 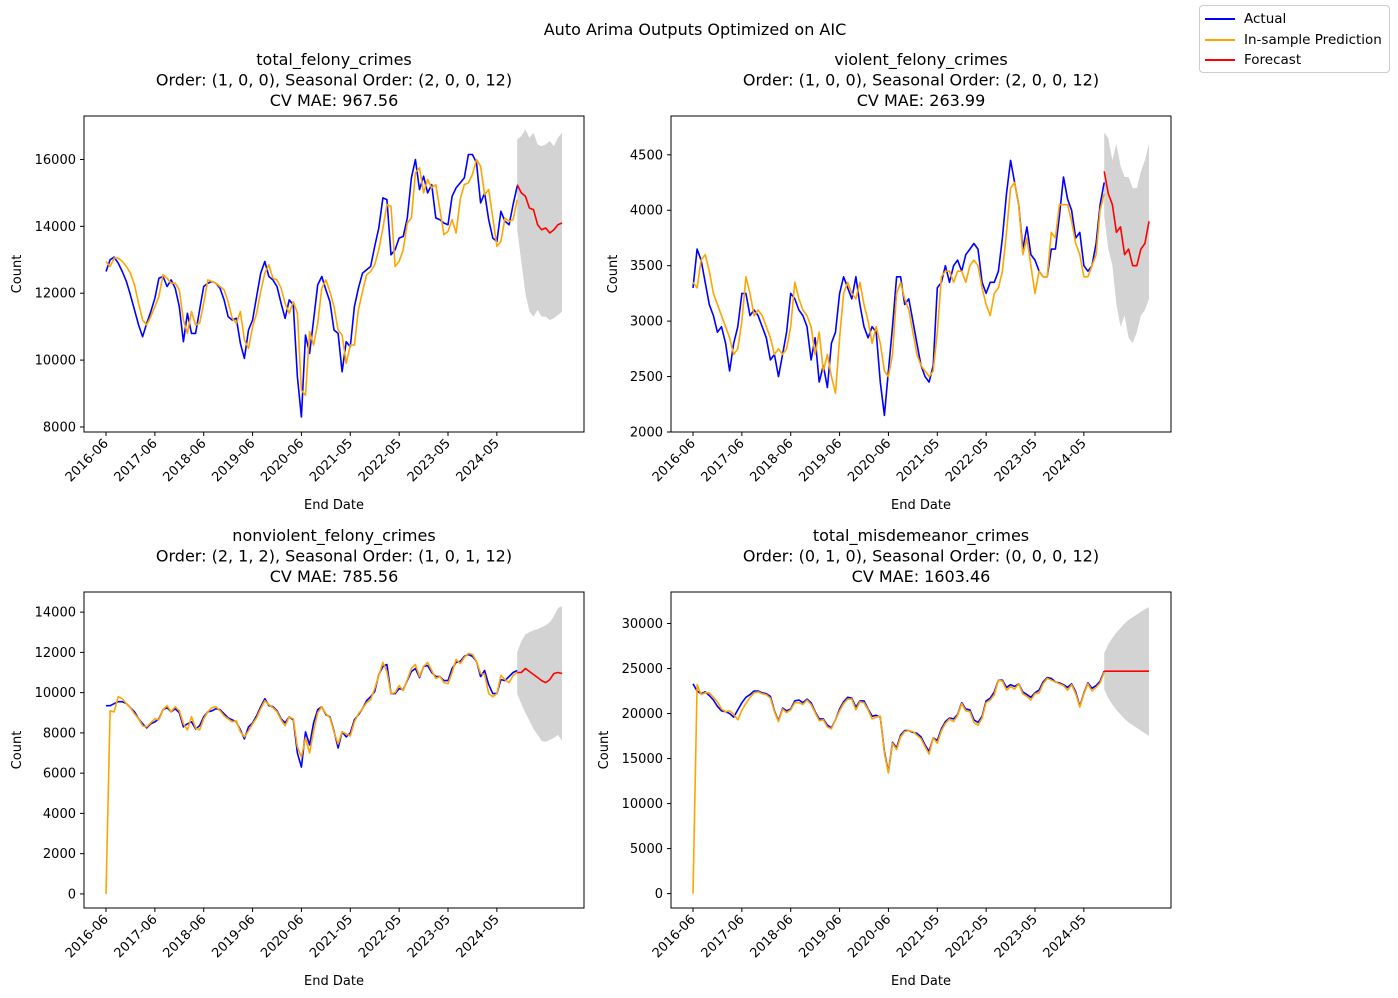 What do you see at coordinates (921, 100) in the screenshot?
I see `chart-metric: CV MAE: 263.99` at bounding box center [921, 100].